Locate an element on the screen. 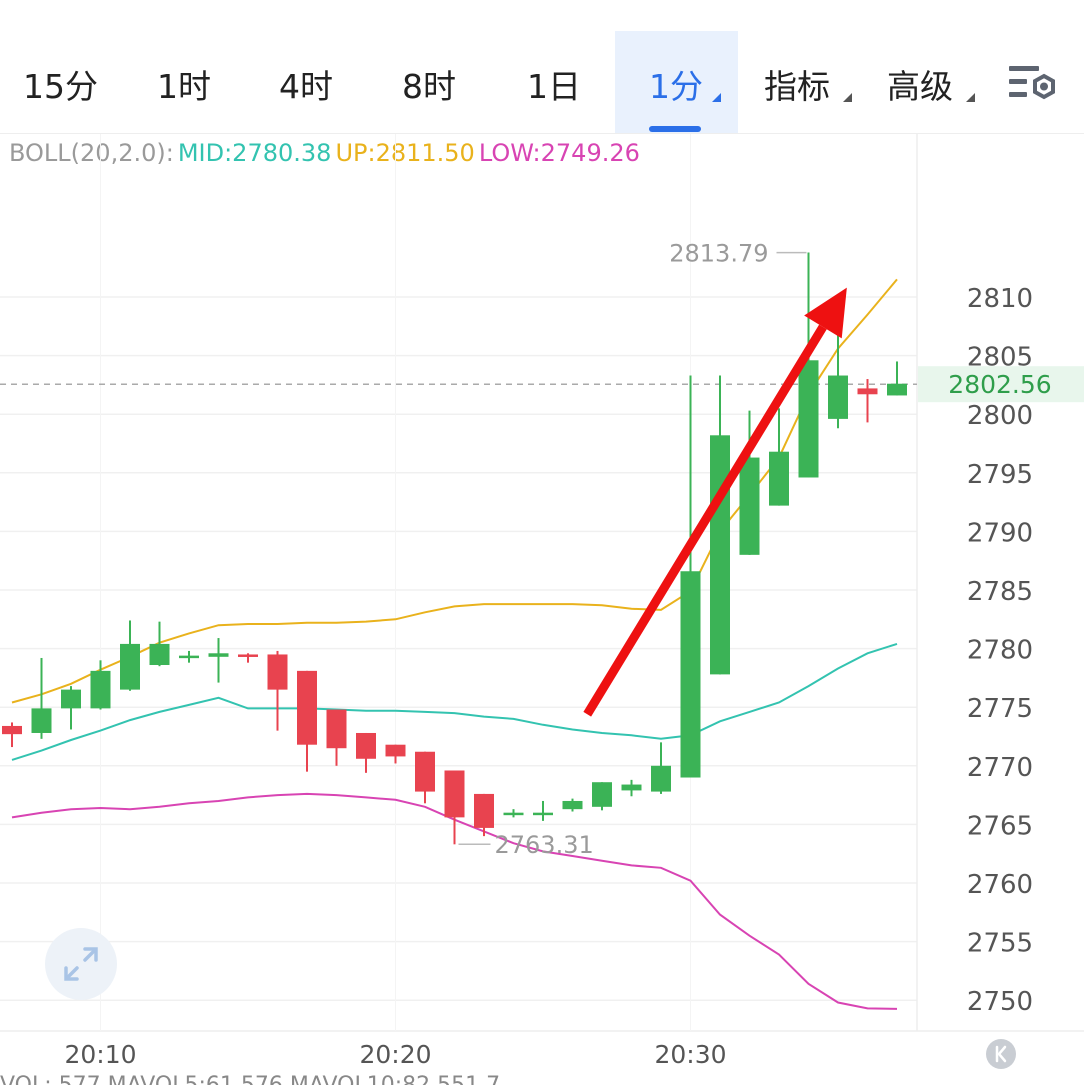  y-tick-label: 2765 is located at coordinates (1000, 826).